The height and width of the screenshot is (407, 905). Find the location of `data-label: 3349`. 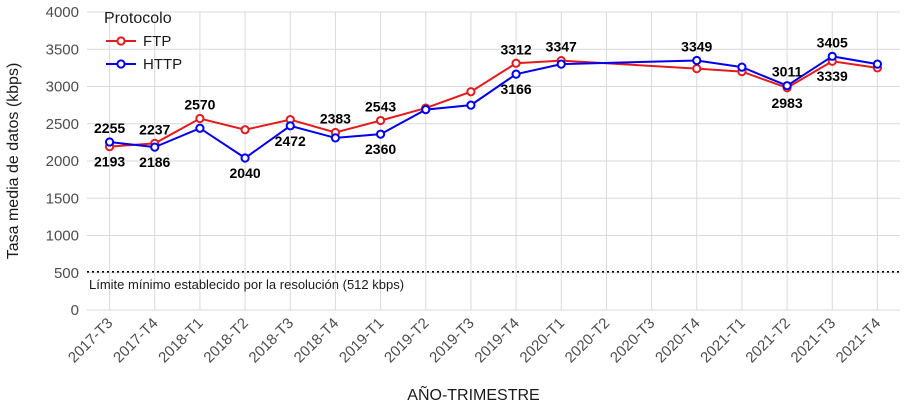

data-label: 3349 is located at coordinates (696, 46).